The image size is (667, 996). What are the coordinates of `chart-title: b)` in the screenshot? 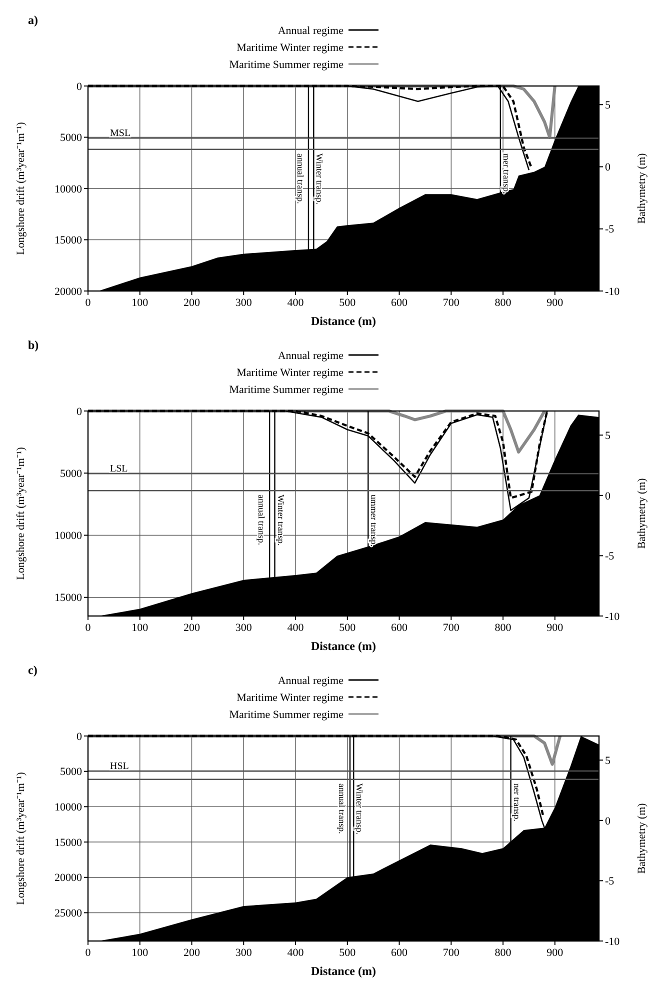 It's located at (33, 345).